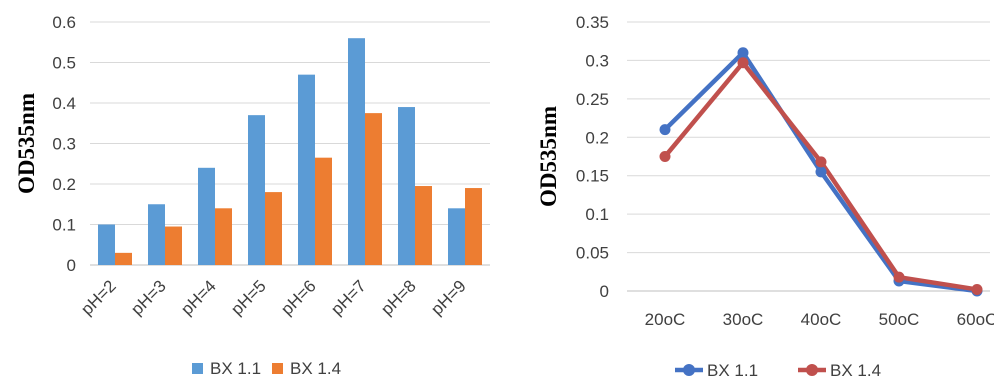  I want to click on y-tick-label: 0.6, so click(64, 22).